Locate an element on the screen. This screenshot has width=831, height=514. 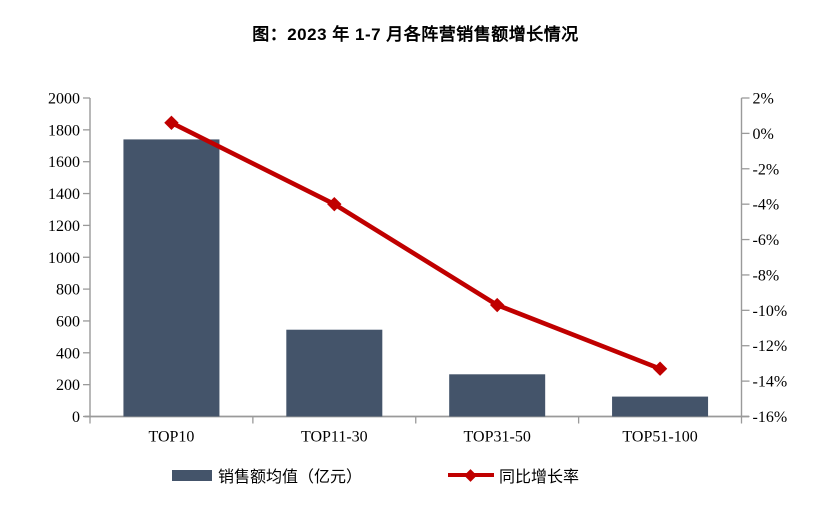
left-axis-tick-label: 800 is located at coordinates (68, 290).